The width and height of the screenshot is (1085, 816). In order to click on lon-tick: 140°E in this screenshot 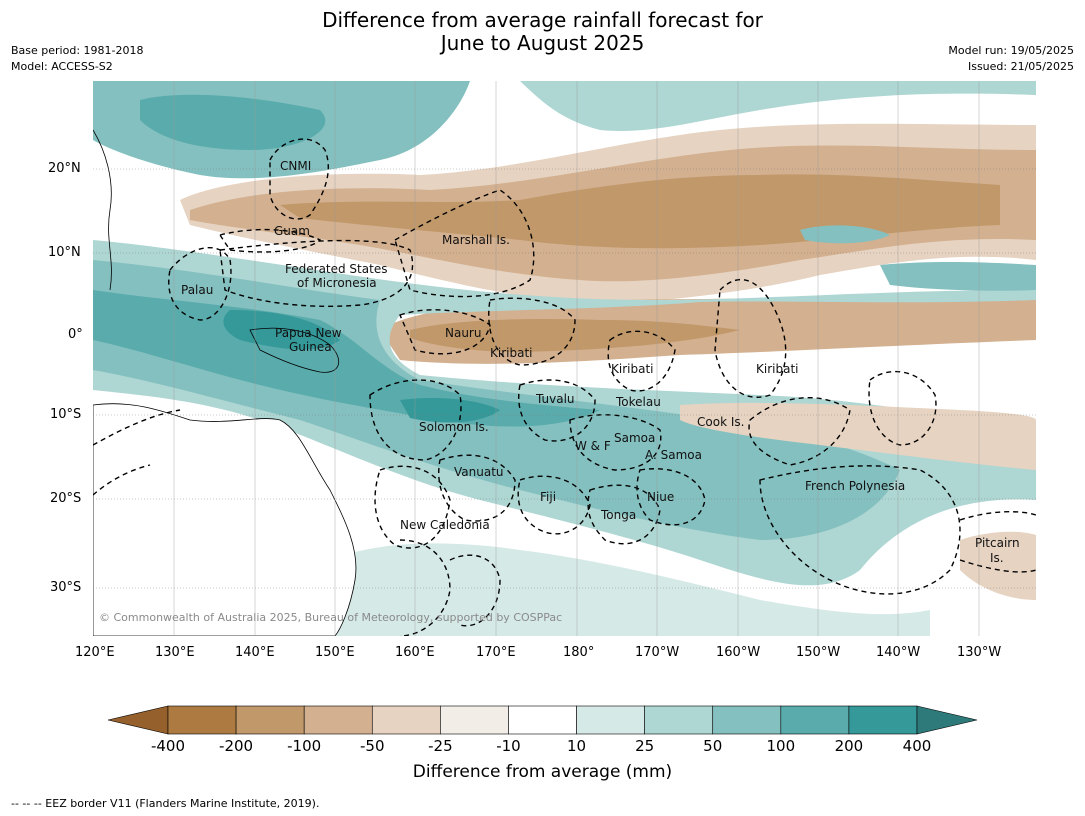, I will do `click(255, 652)`.